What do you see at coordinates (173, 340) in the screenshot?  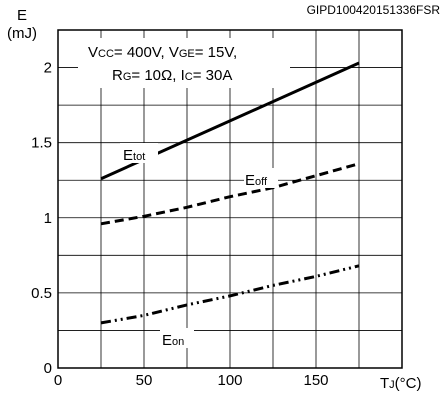 I see `eon-label: Eon` at bounding box center [173, 340].